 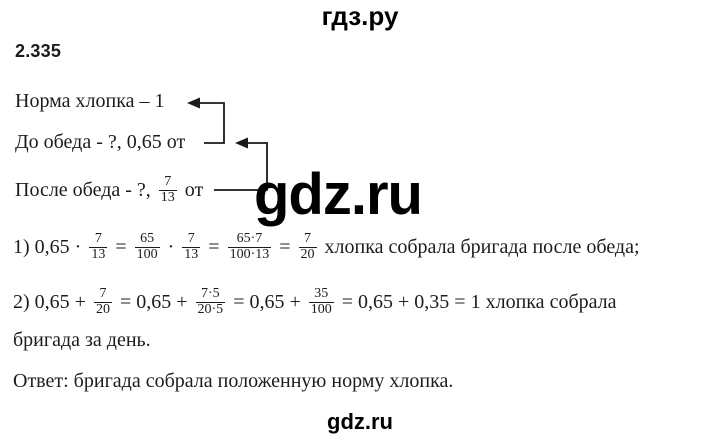 I want to click on equation-text: После обеда - ?,, so click(x=85, y=189).